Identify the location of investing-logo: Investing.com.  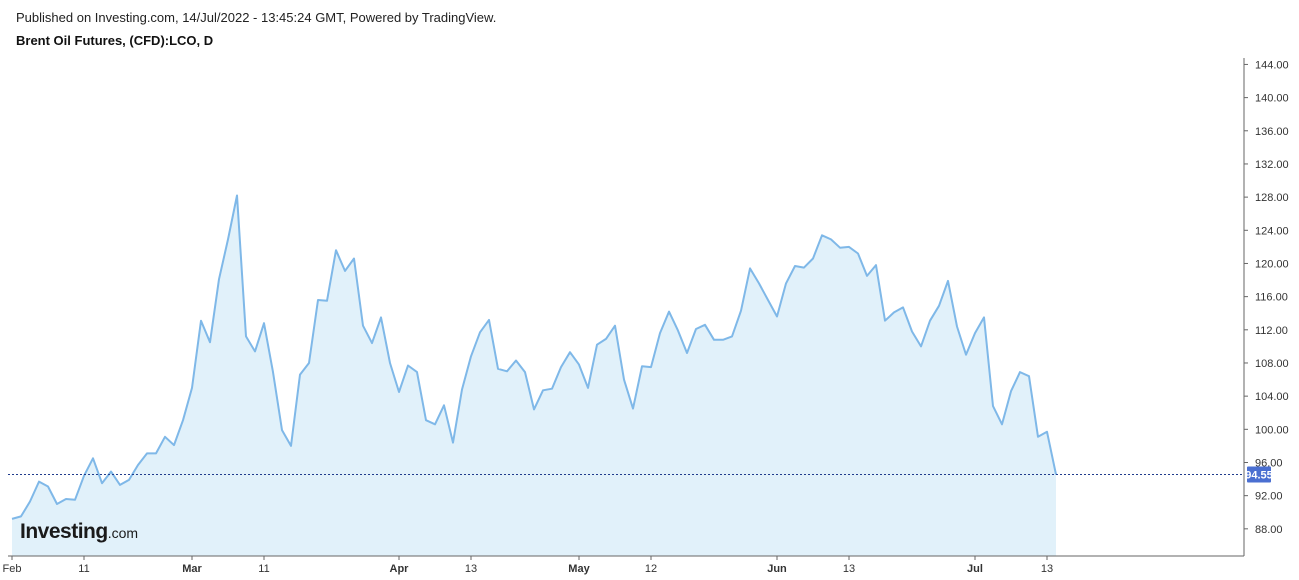
(79, 532).